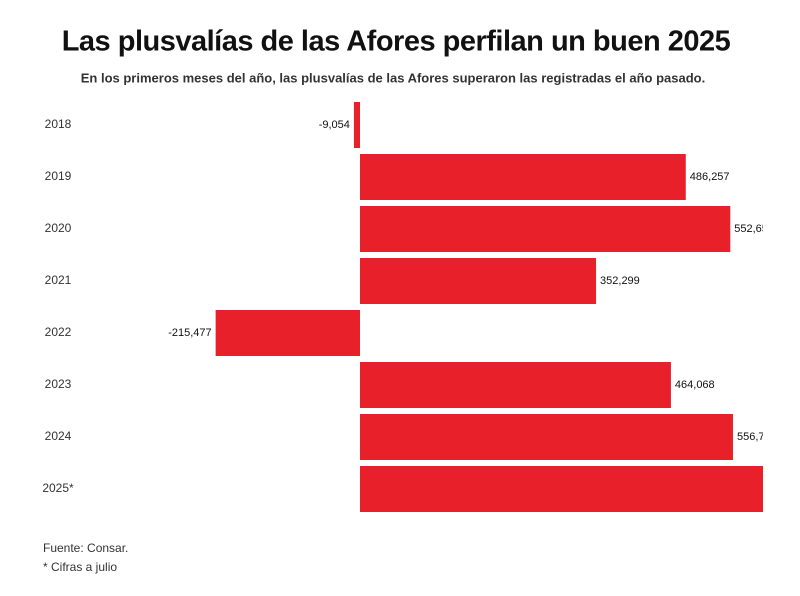  What do you see at coordinates (189, 333) in the screenshot?
I see `value-label: -215,477` at bounding box center [189, 333].